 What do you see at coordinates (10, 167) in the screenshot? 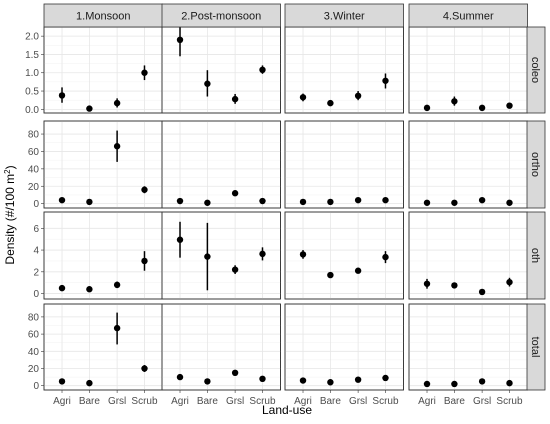
I see `y-axis-title-close: )` at bounding box center [10, 167].